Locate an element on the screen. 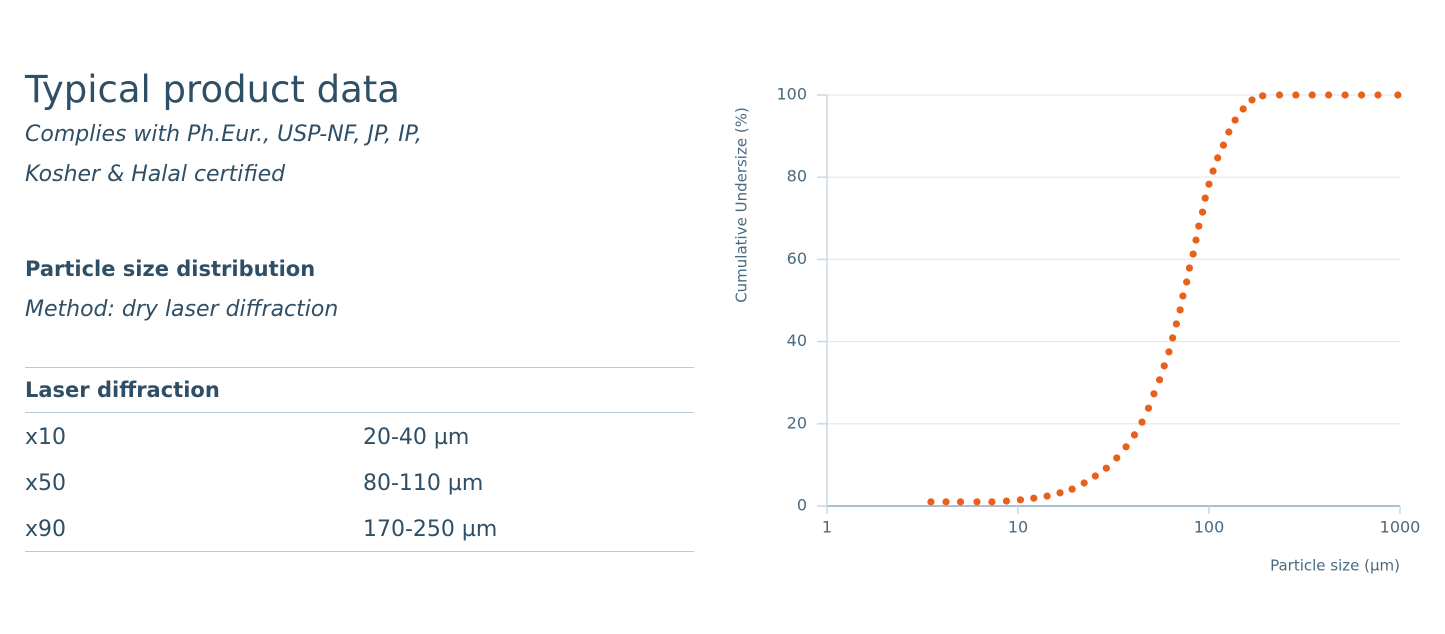 The image size is (1445, 634). cell: x50 is located at coordinates (46, 483).